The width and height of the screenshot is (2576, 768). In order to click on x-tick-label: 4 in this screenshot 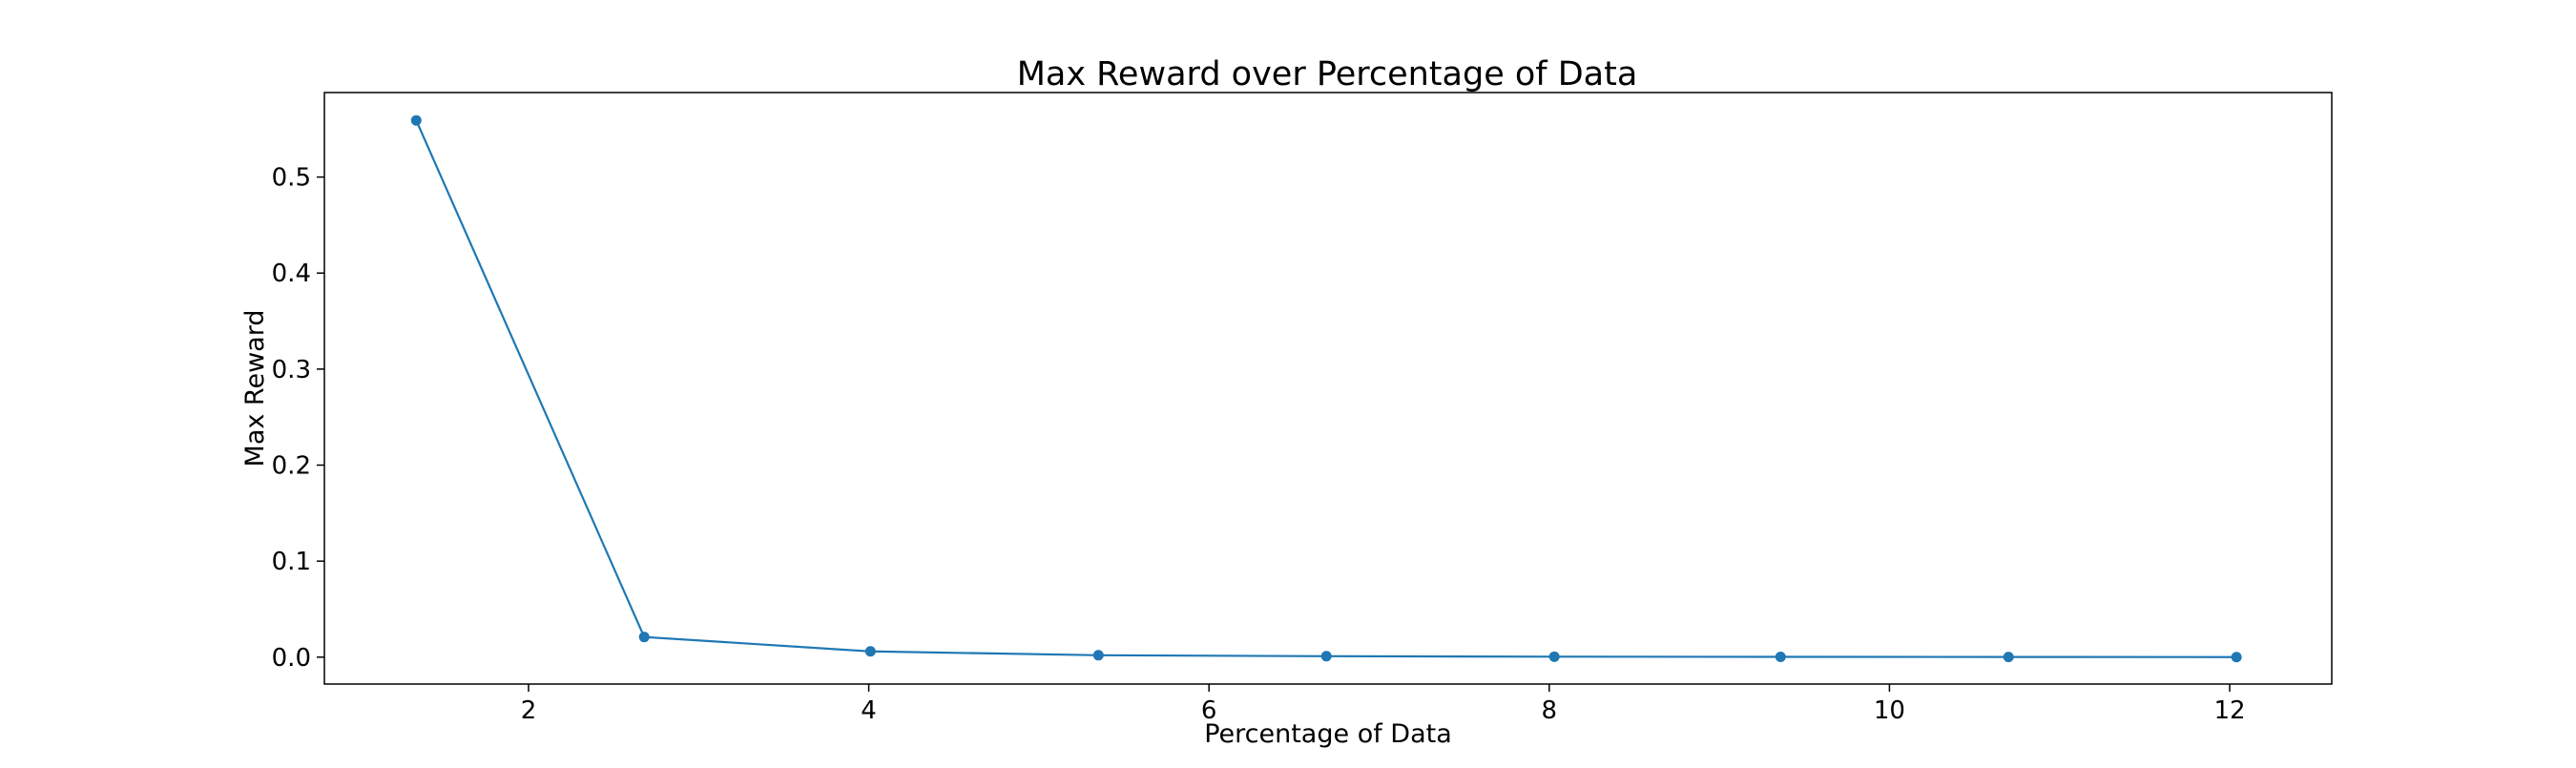, I will do `click(869, 710)`.